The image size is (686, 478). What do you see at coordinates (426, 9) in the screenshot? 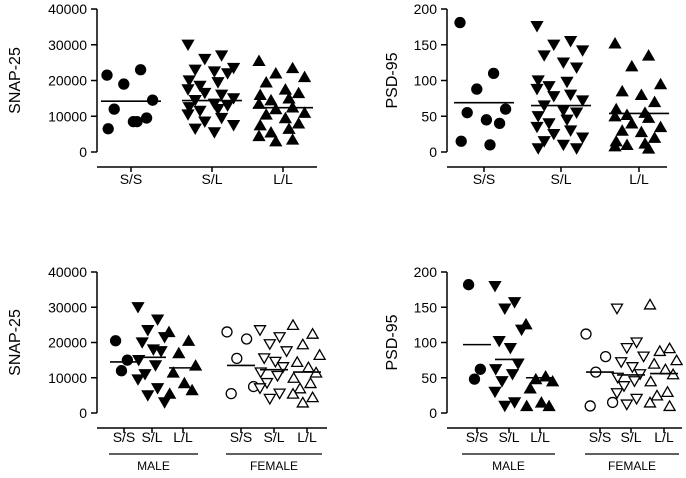
I see `y-tick-label: 200` at bounding box center [426, 9].